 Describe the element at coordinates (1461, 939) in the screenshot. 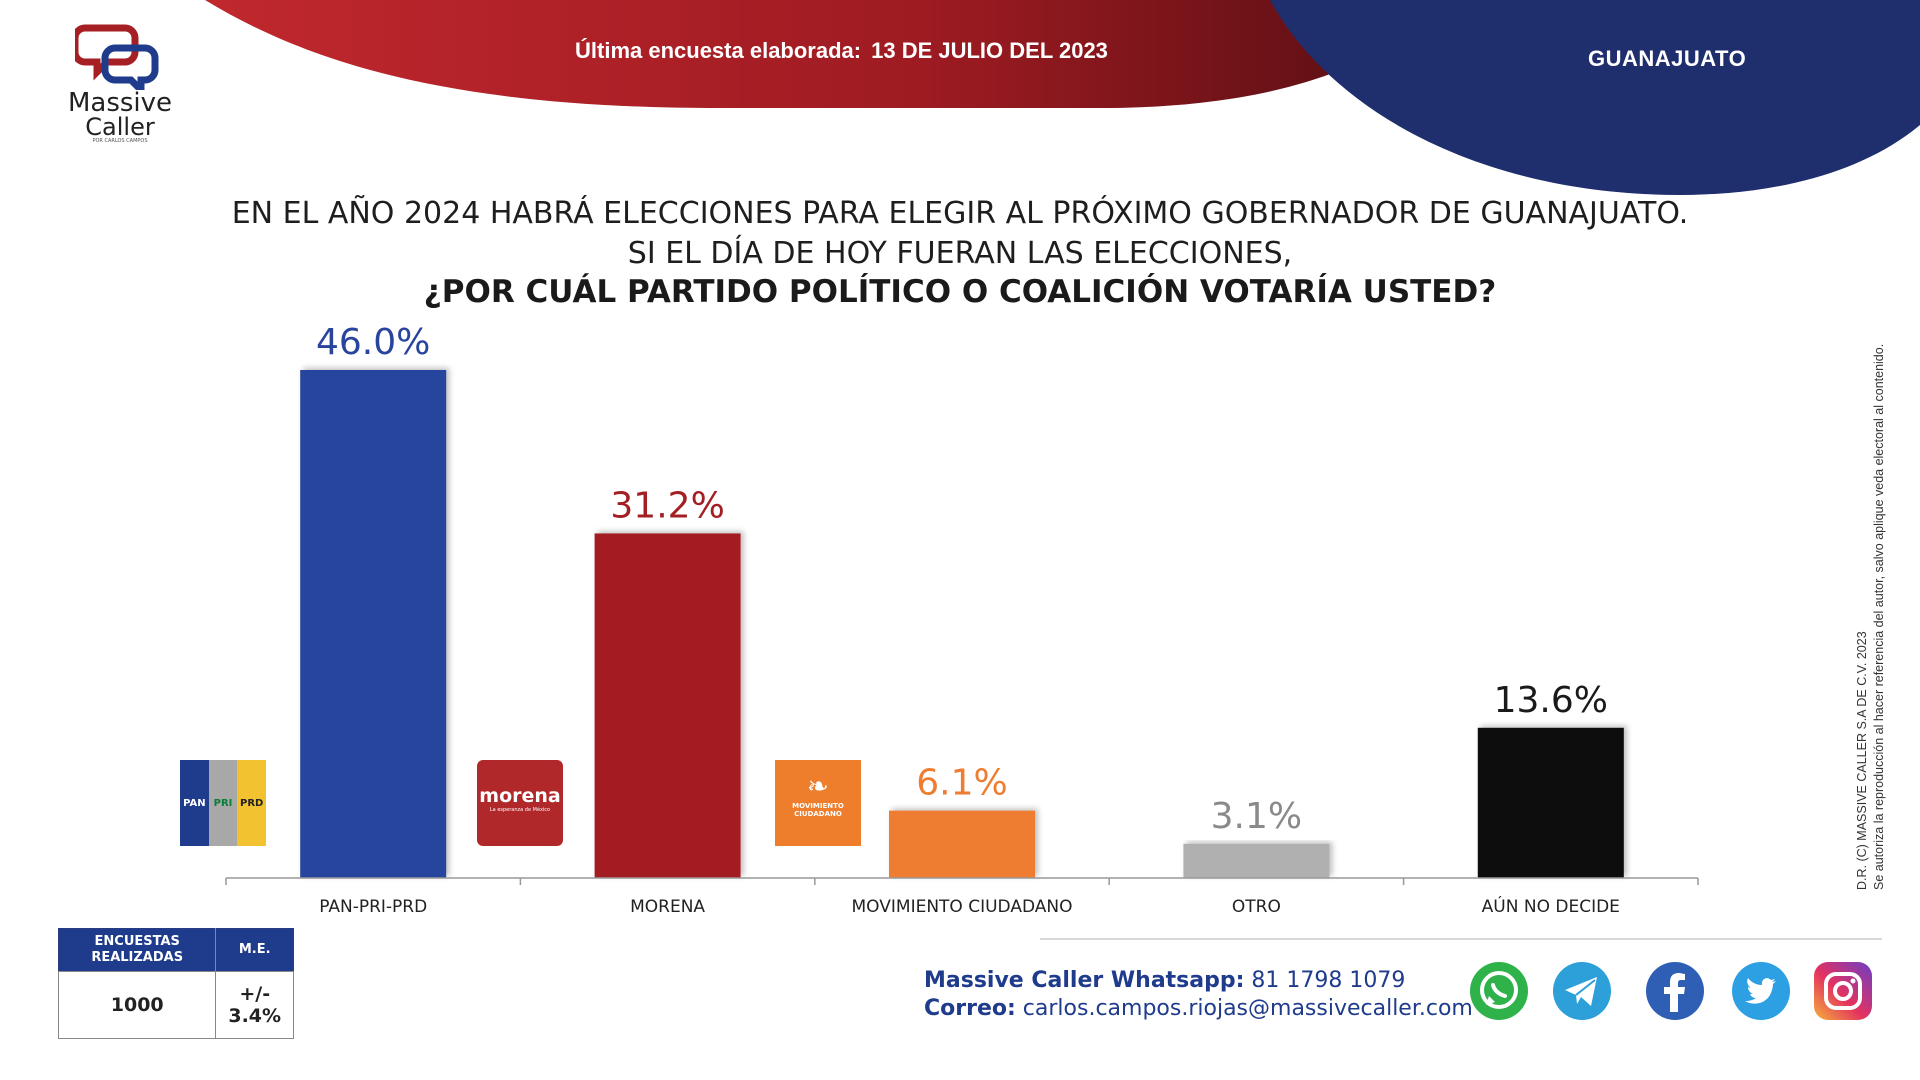

I see `footer-divider` at that location.